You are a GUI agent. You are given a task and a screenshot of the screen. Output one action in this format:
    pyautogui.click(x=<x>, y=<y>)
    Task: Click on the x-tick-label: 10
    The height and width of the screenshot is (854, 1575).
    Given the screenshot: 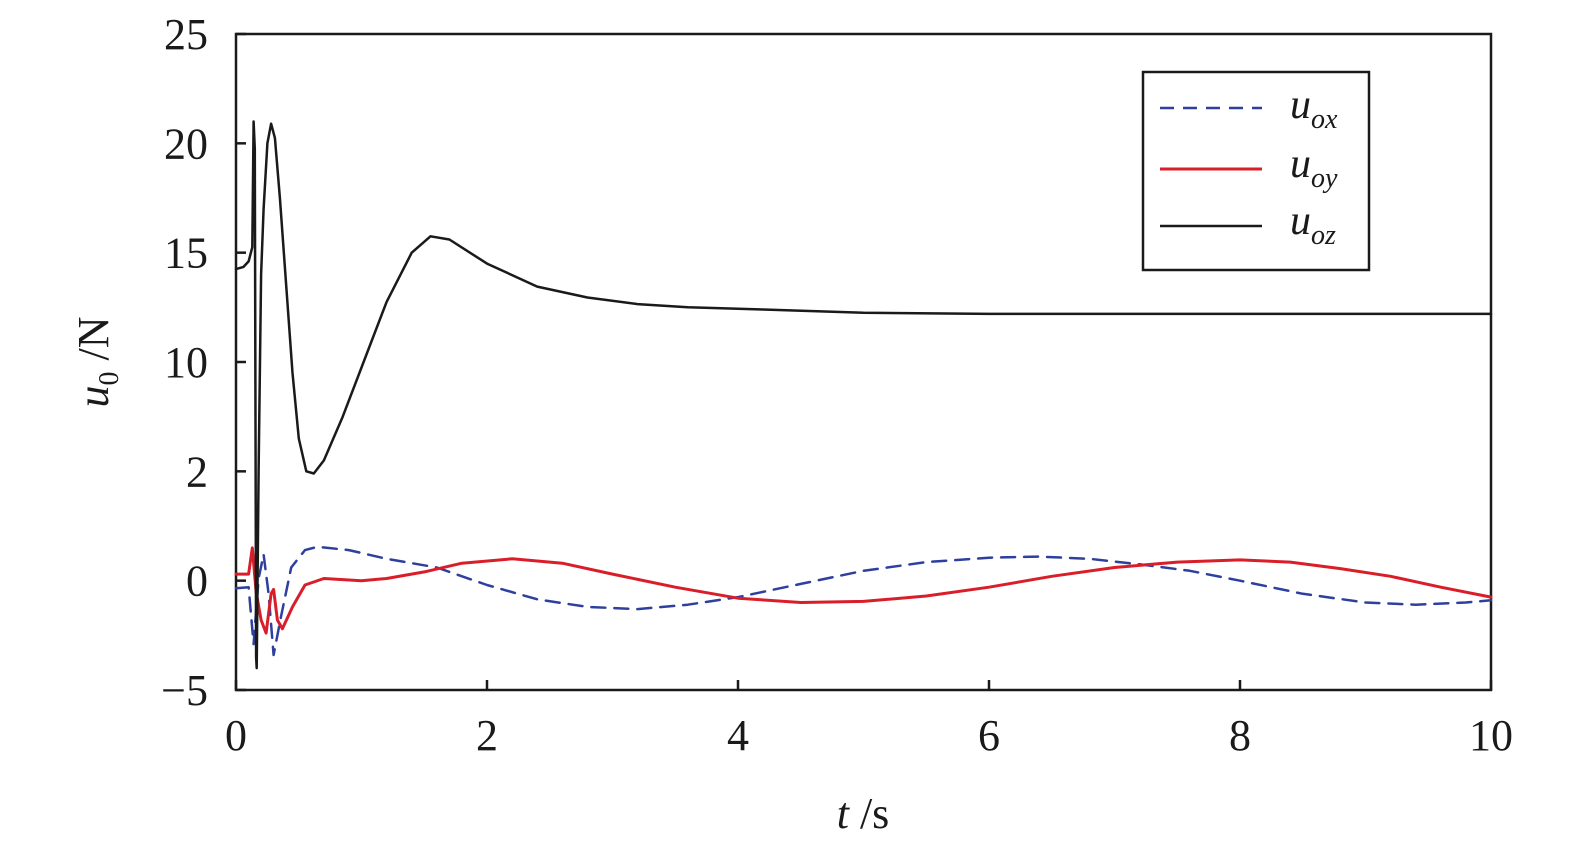 What is the action you would take?
    pyautogui.click(x=1491, y=735)
    